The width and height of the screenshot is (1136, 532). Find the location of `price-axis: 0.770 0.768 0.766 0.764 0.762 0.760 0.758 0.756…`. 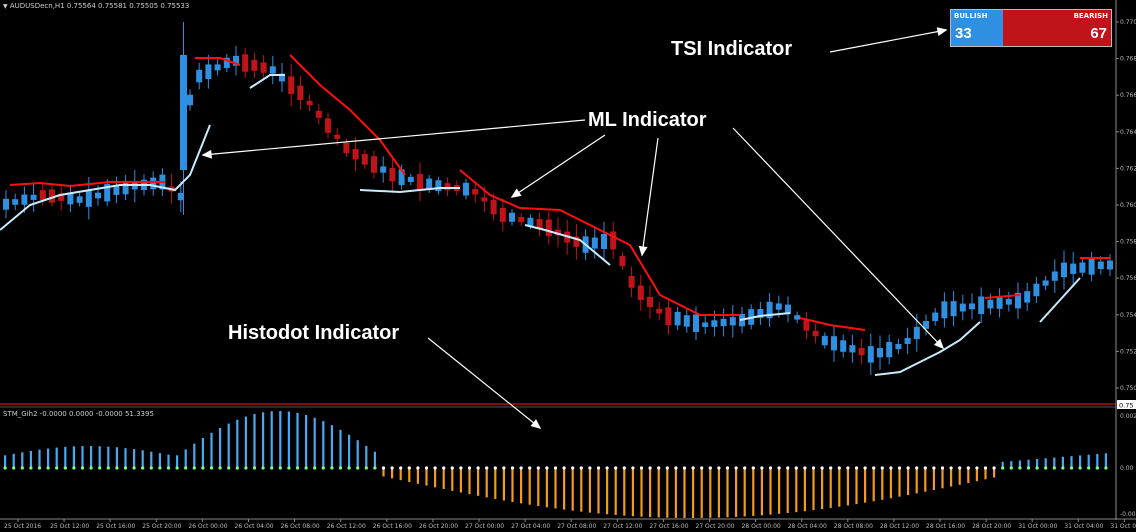

price-axis: 0.770 0.768 0.766 0.764 0.762 0.760 0.758 0.756… is located at coordinates (1126, 205).